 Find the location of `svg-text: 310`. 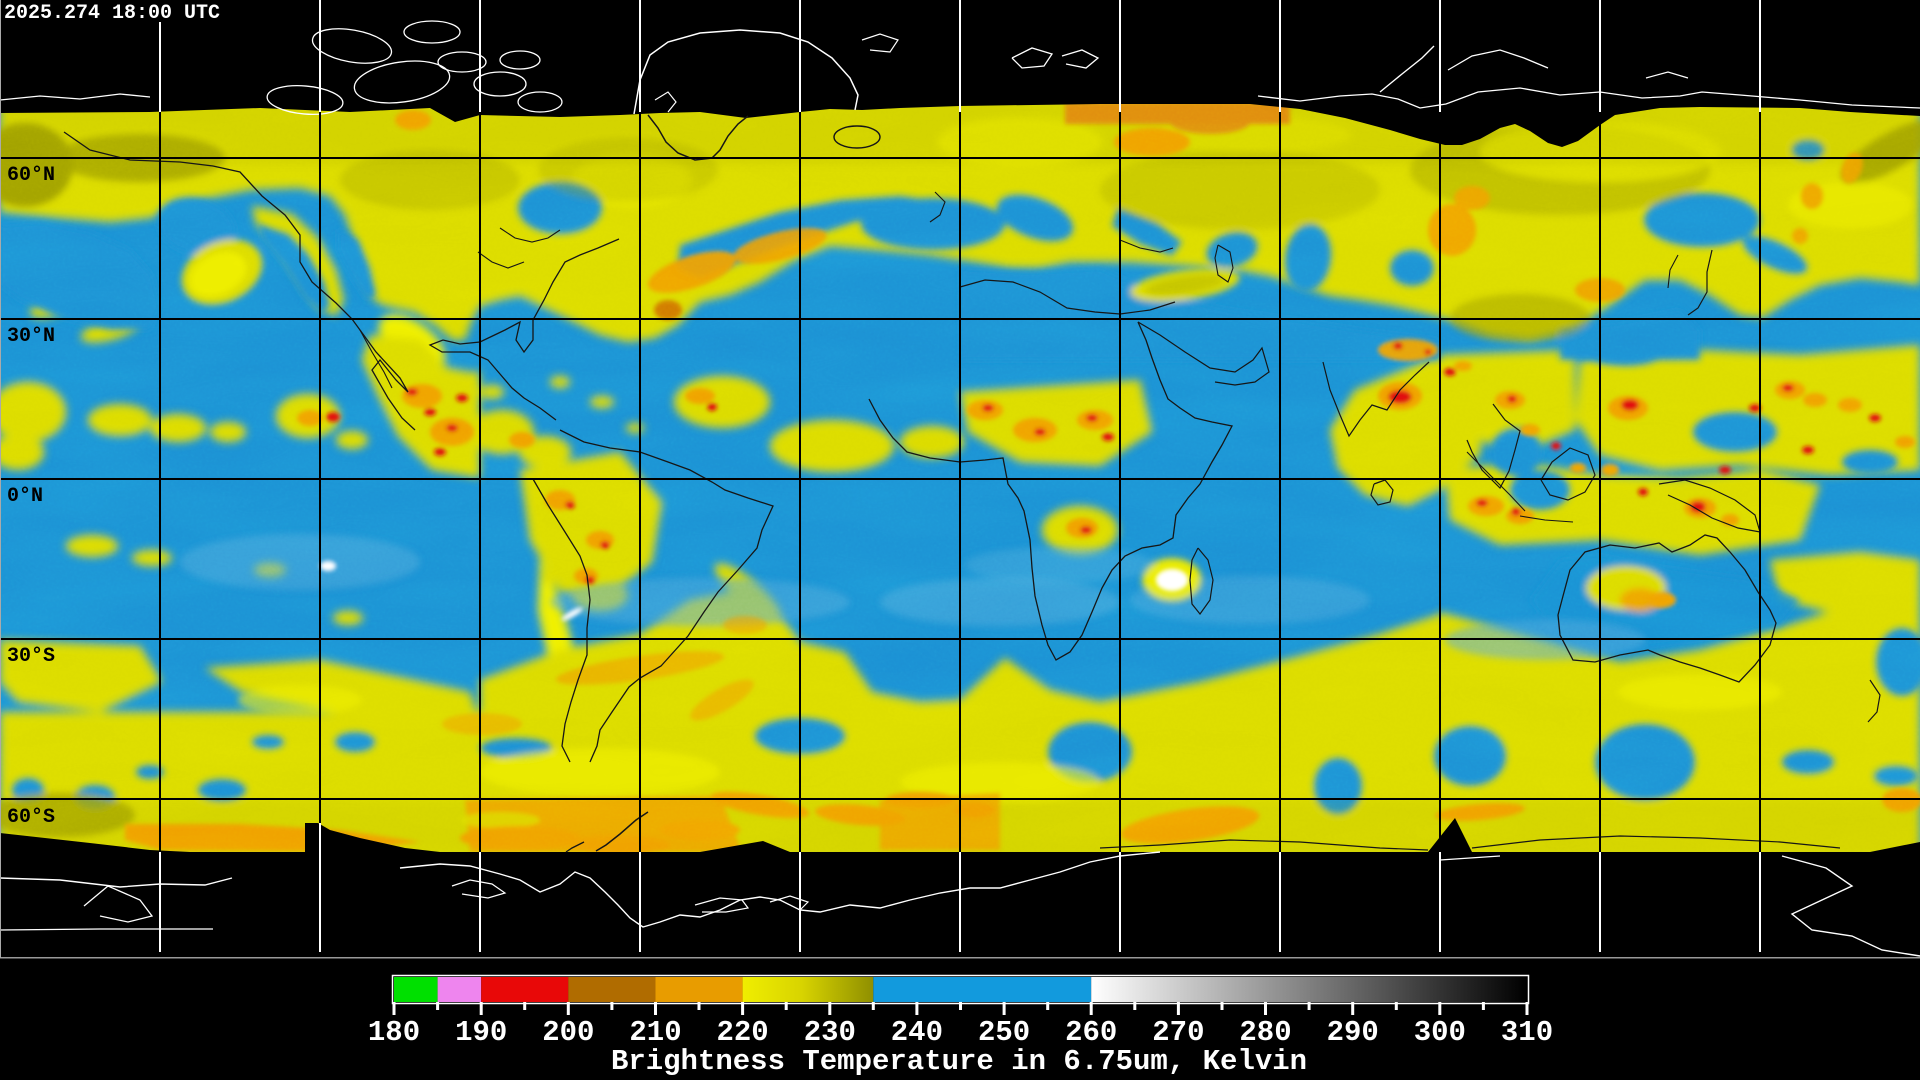

svg-text: 310 is located at coordinates (1527, 1032).